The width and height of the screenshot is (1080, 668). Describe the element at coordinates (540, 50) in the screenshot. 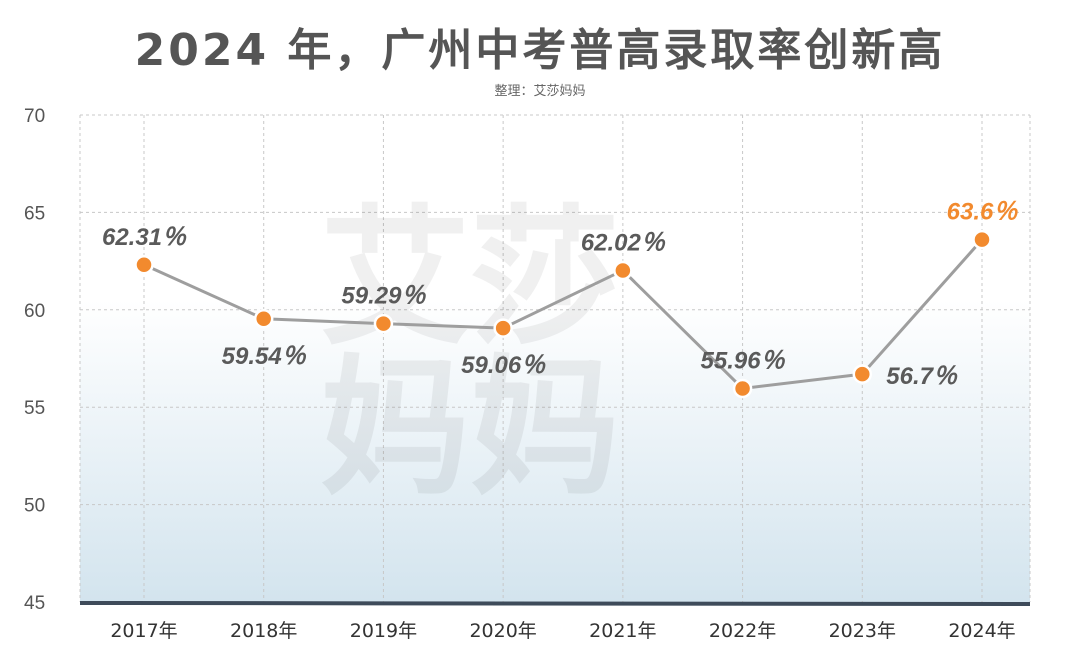

I see `chart-title: 2024 年，广州中考普高录取率创新高` at that location.